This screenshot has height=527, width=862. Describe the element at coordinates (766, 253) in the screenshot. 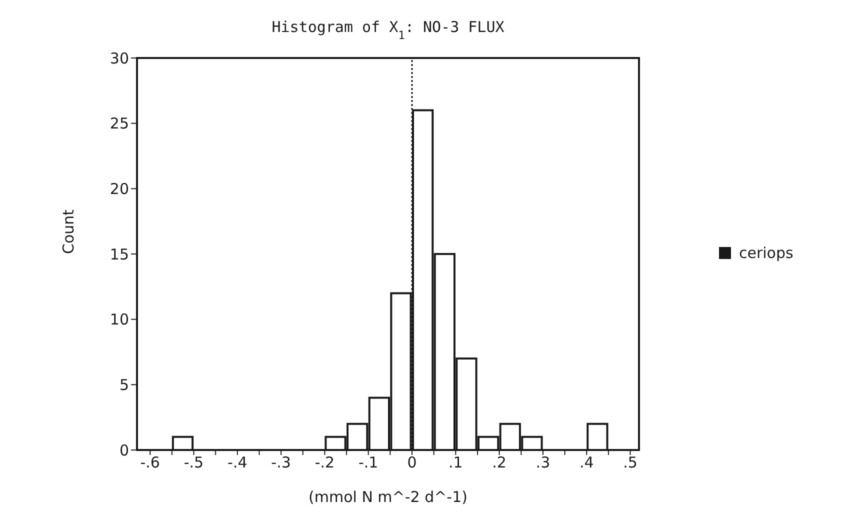

I see `legend-label: ceriops` at that location.